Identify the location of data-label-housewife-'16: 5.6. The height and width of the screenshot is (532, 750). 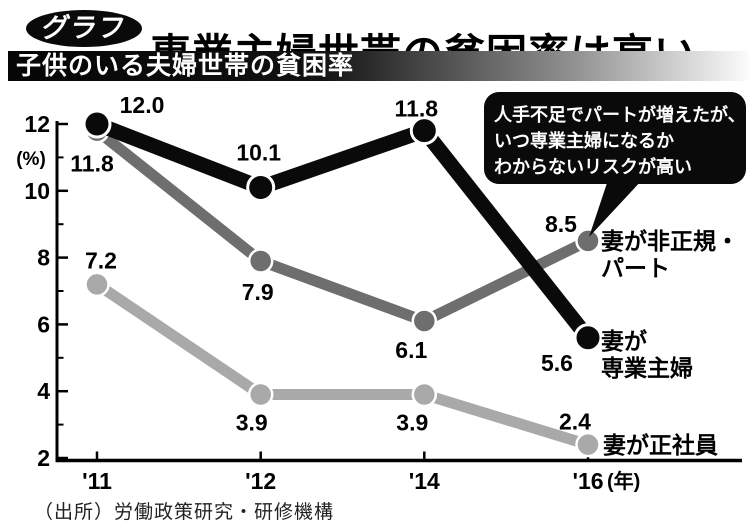
(557, 363).